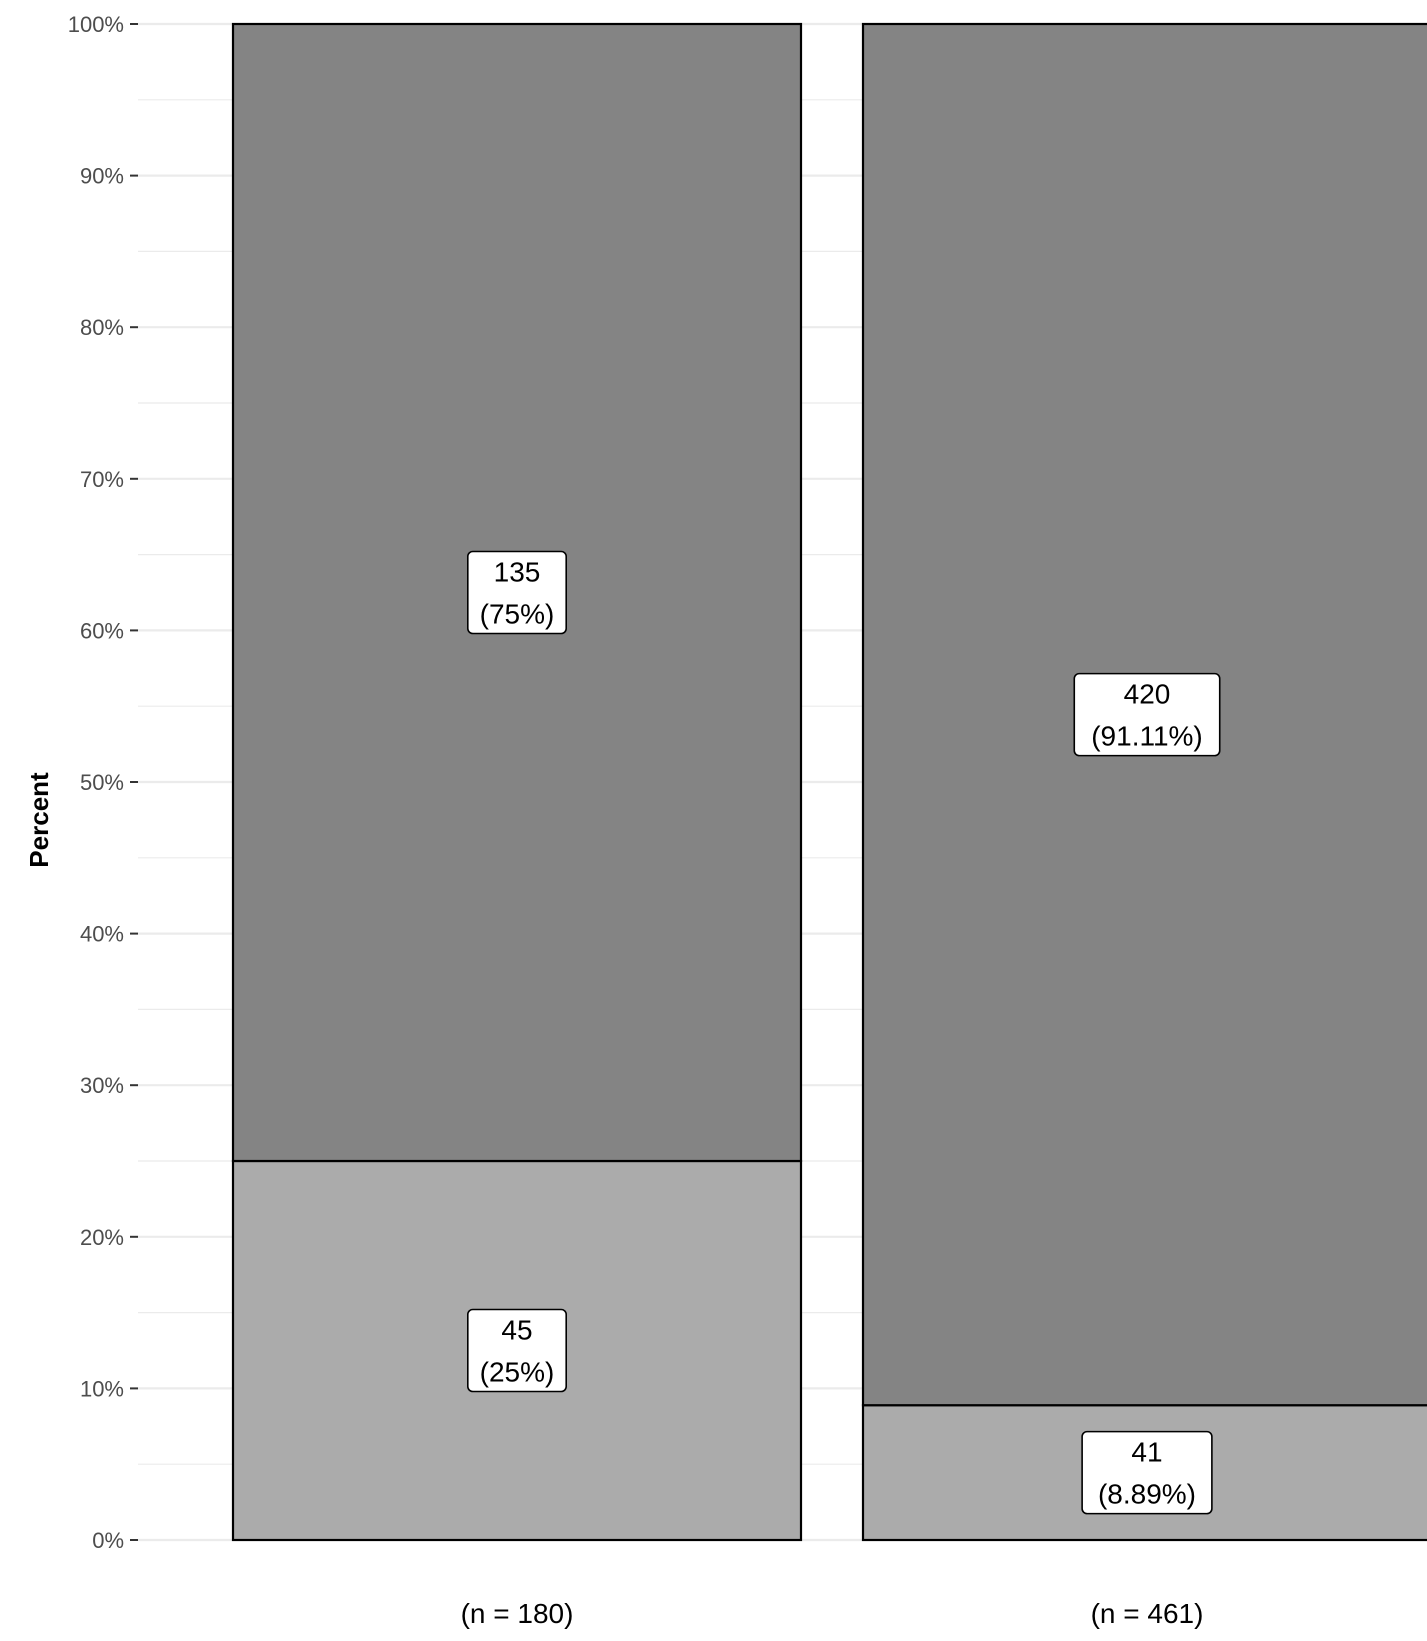 The height and width of the screenshot is (1641, 1427). I want to click on y-tick-label: 0%, so click(108, 1540).